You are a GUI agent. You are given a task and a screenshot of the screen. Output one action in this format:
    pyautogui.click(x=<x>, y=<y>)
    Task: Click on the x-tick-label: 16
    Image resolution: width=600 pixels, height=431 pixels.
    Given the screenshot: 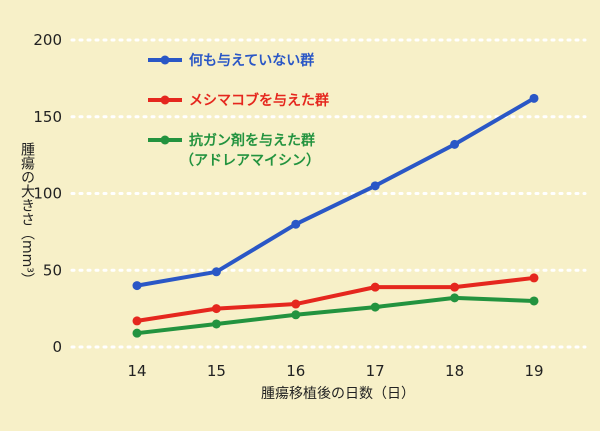 What is the action you would take?
    pyautogui.click(x=295, y=371)
    